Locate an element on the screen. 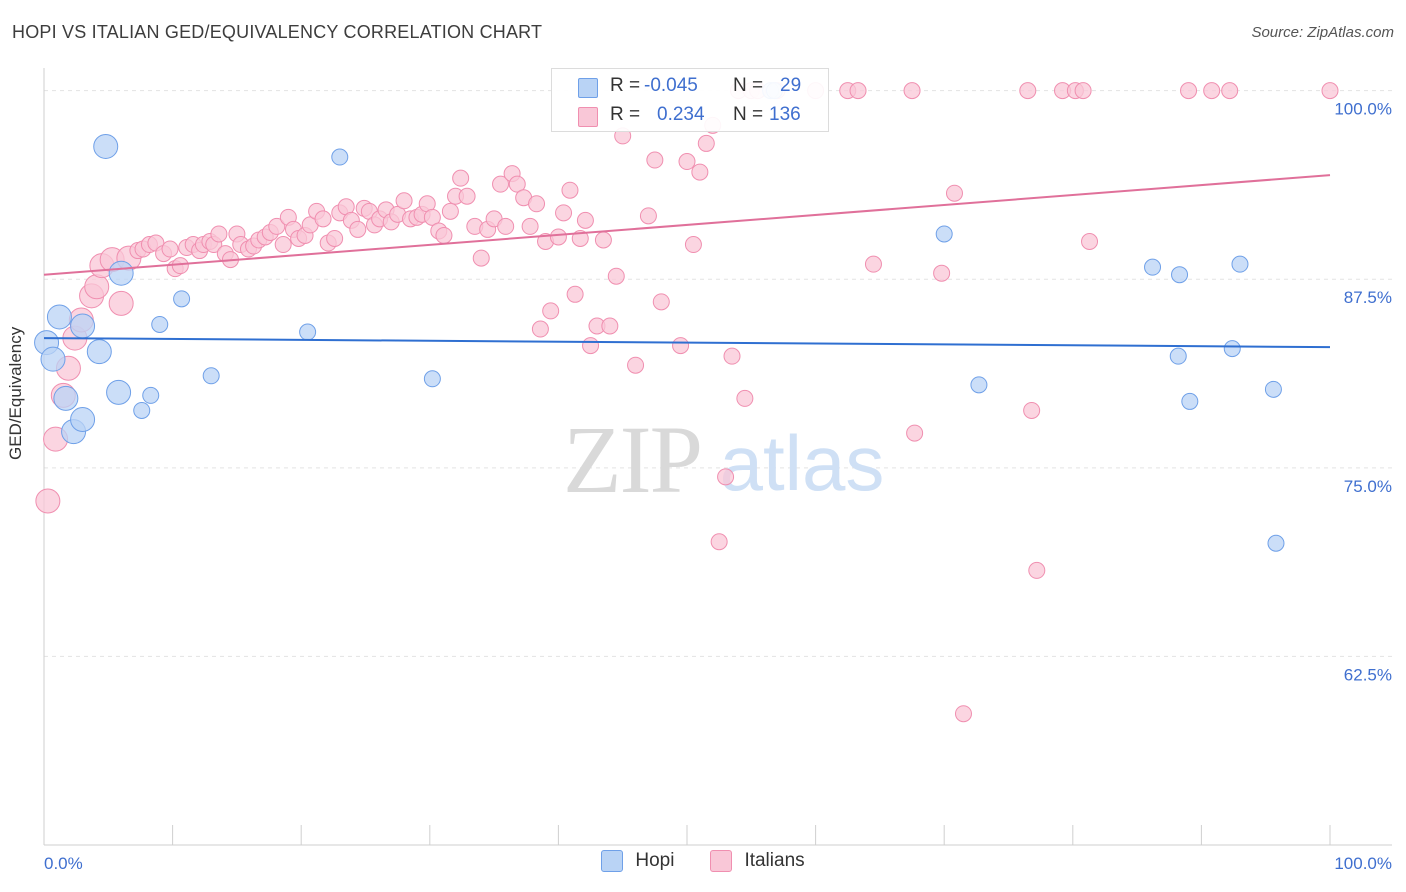 The height and width of the screenshot is (892, 1406). watermark-atlas: atlas is located at coordinates (802, 463).